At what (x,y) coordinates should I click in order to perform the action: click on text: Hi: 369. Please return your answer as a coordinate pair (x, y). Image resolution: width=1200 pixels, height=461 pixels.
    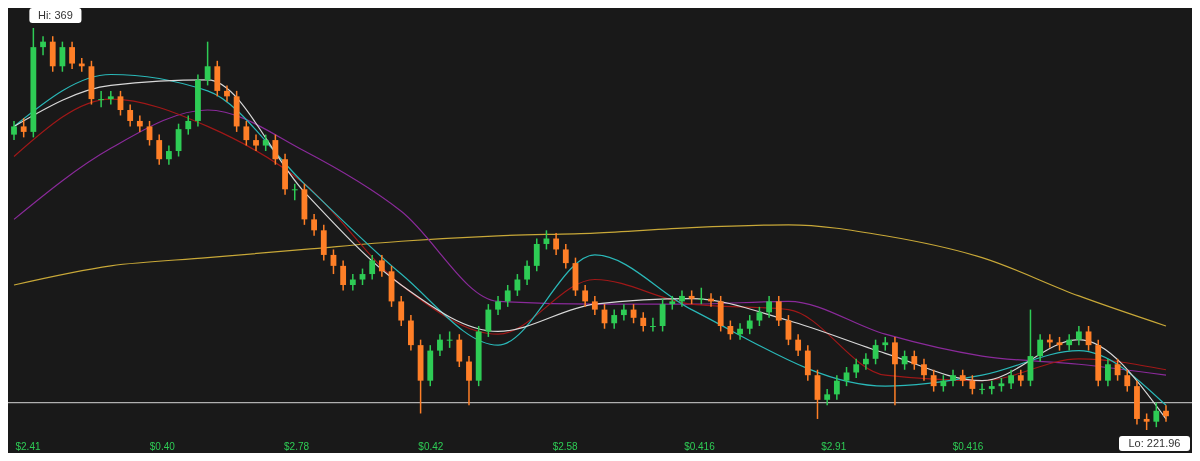
    Looking at the image, I should click on (55, 15).